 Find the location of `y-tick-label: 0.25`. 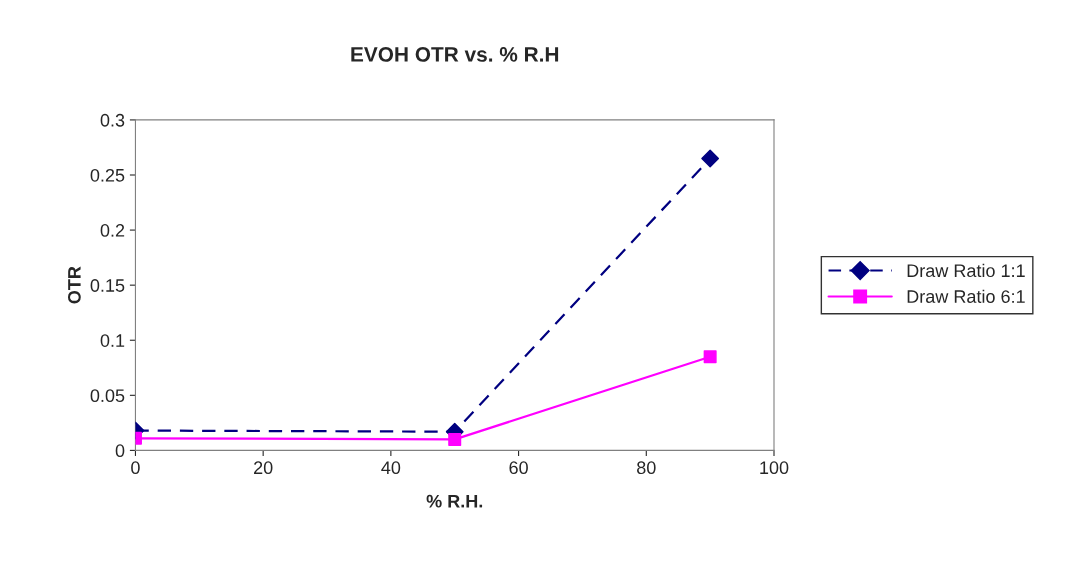

y-tick-label: 0.25 is located at coordinates (107, 175).